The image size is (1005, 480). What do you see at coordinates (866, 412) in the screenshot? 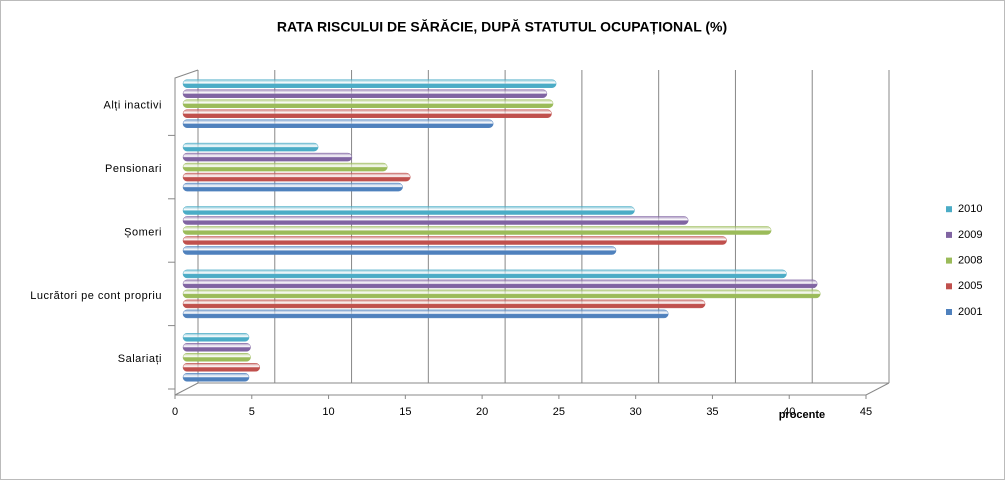
I see `x-tick-label: 45` at bounding box center [866, 412].